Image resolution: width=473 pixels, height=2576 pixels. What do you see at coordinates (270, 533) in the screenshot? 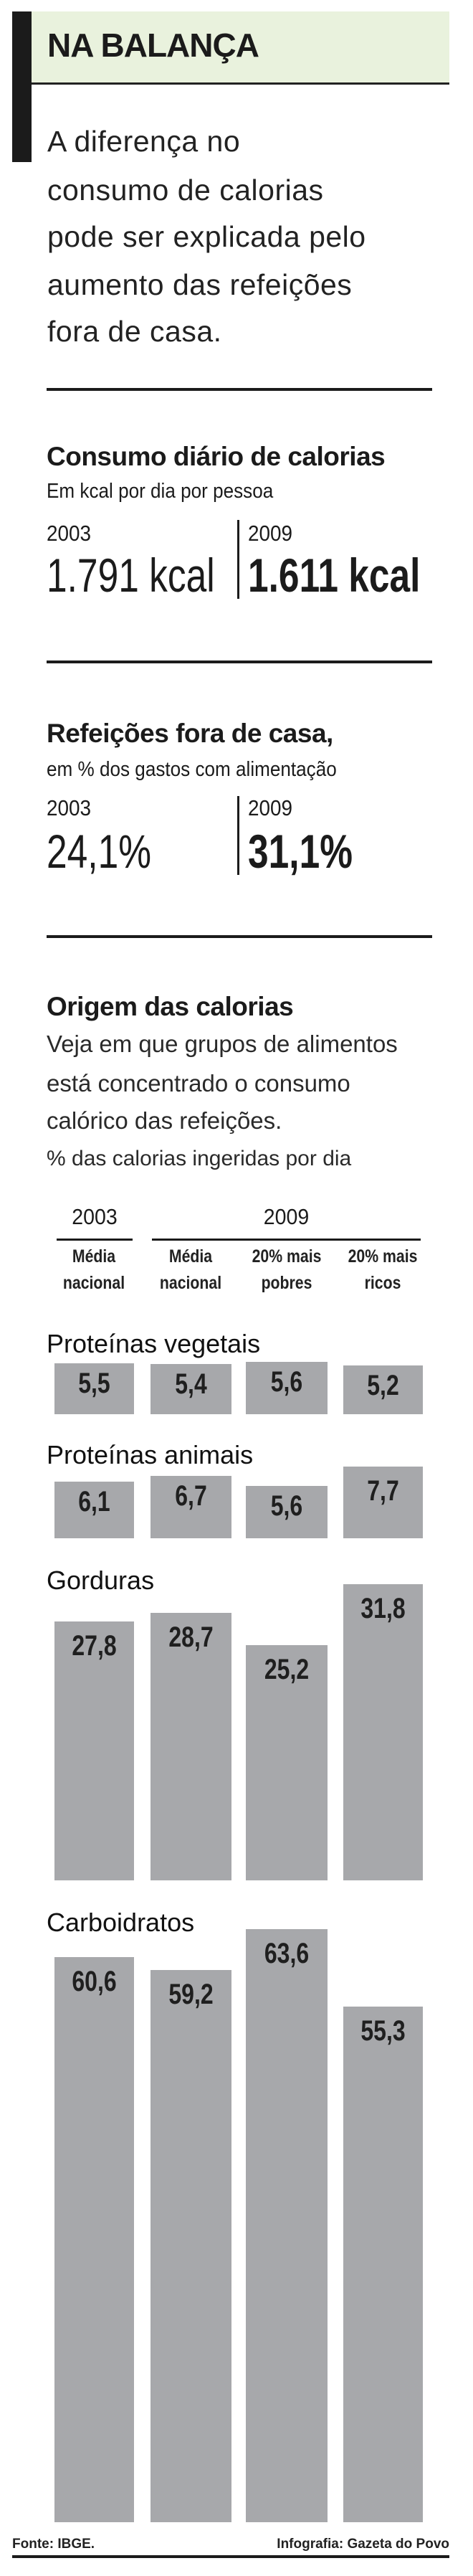
I see `consumo-year-2009: 2009` at bounding box center [270, 533].